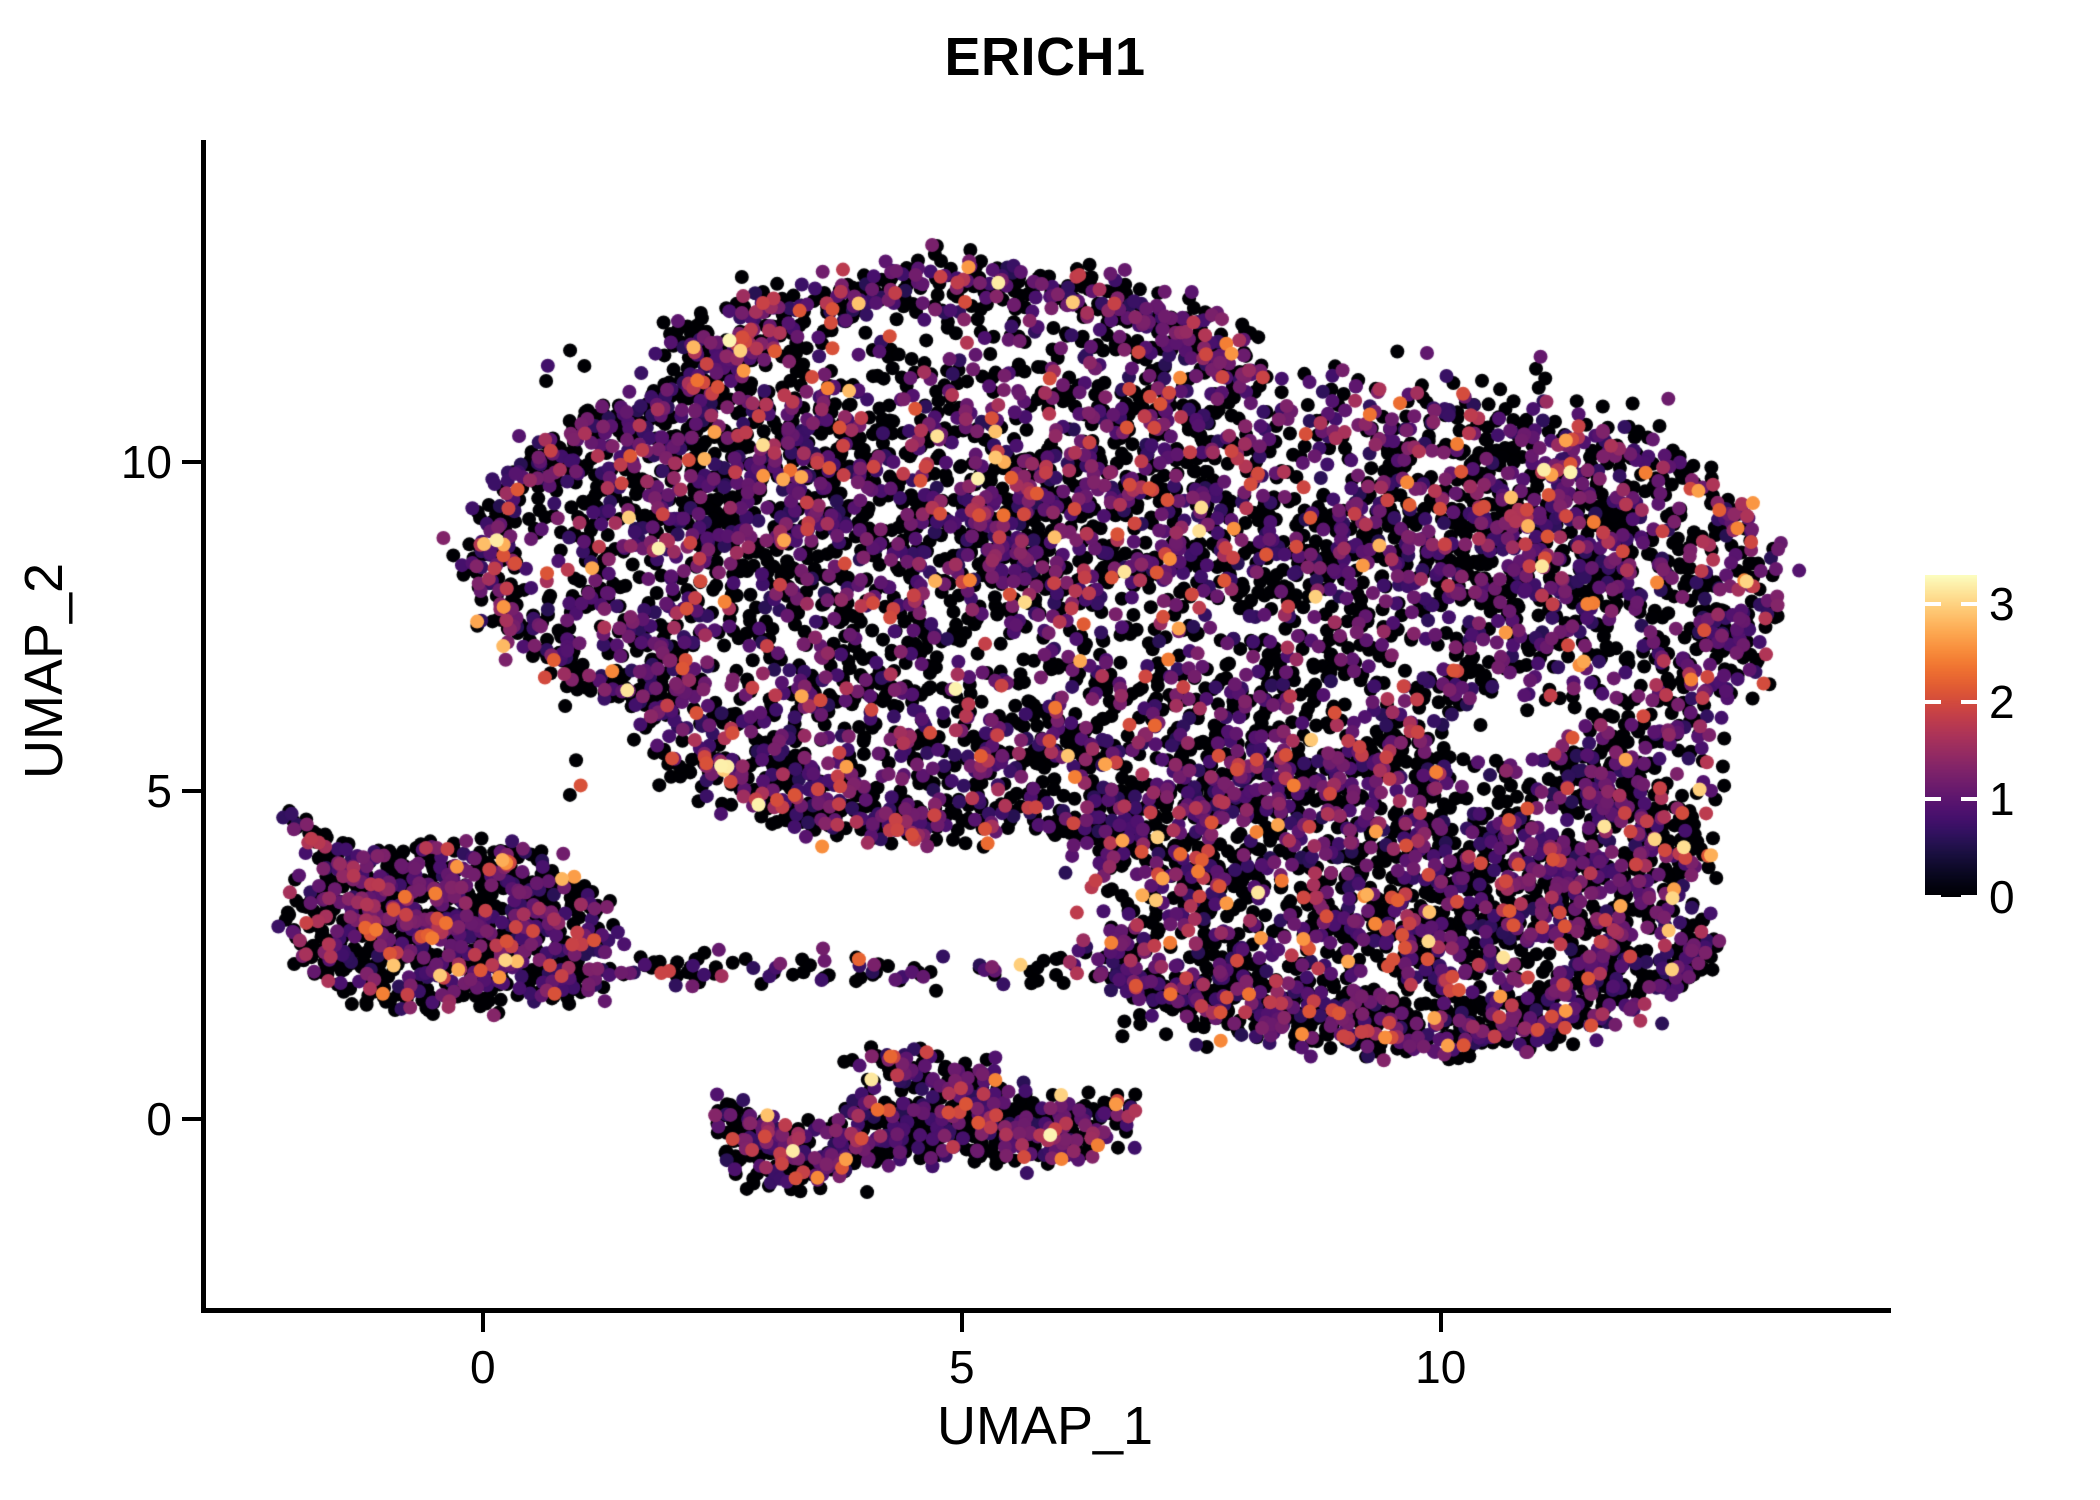 The width and height of the screenshot is (2100, 1500). What do you see at coordinates (1933, 604) in the screenshot?
I see `legend-tick-3-left` at bounding box center [1933, 604].